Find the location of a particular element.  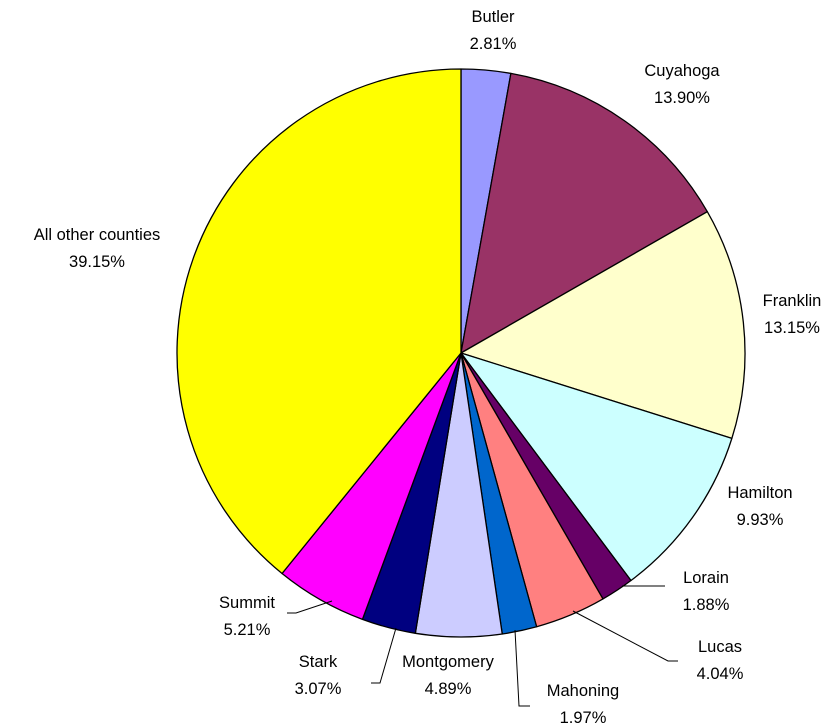

slice-name-montgomery: Montgomery is located at coordinates (448, 662).